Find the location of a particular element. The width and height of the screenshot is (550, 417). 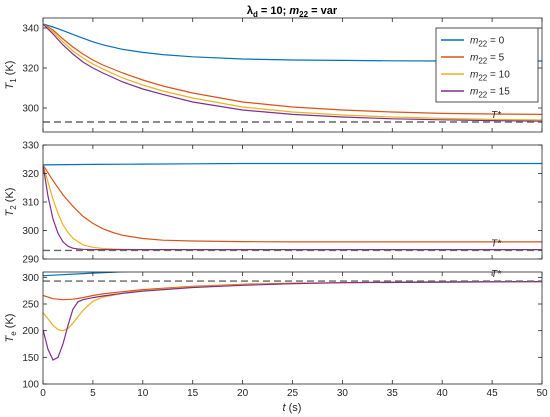

y-label-sub: e is located at coordinates (13, 333).